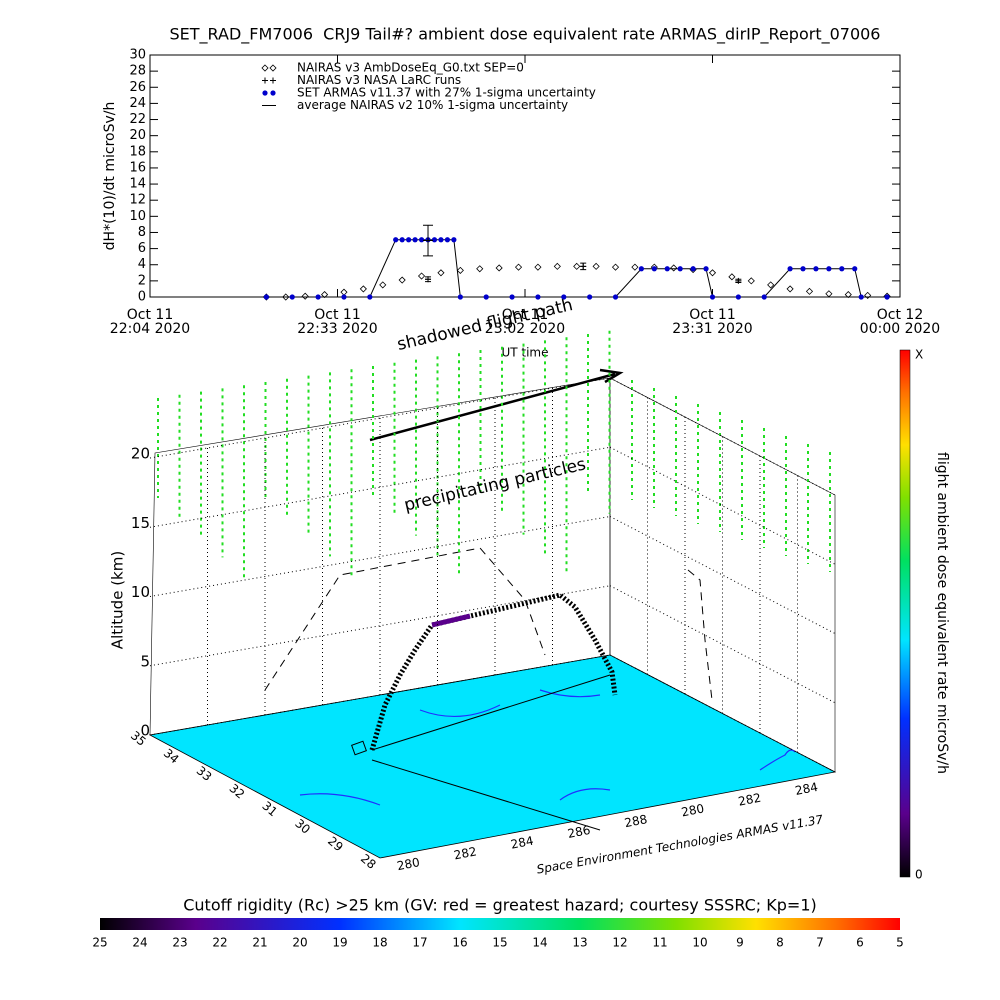 Image resolution: width=1000 pixels, height=1000 pixels. Describe the element at coordinates (359, 748) in the screenshot. I see `start-box` at that location.